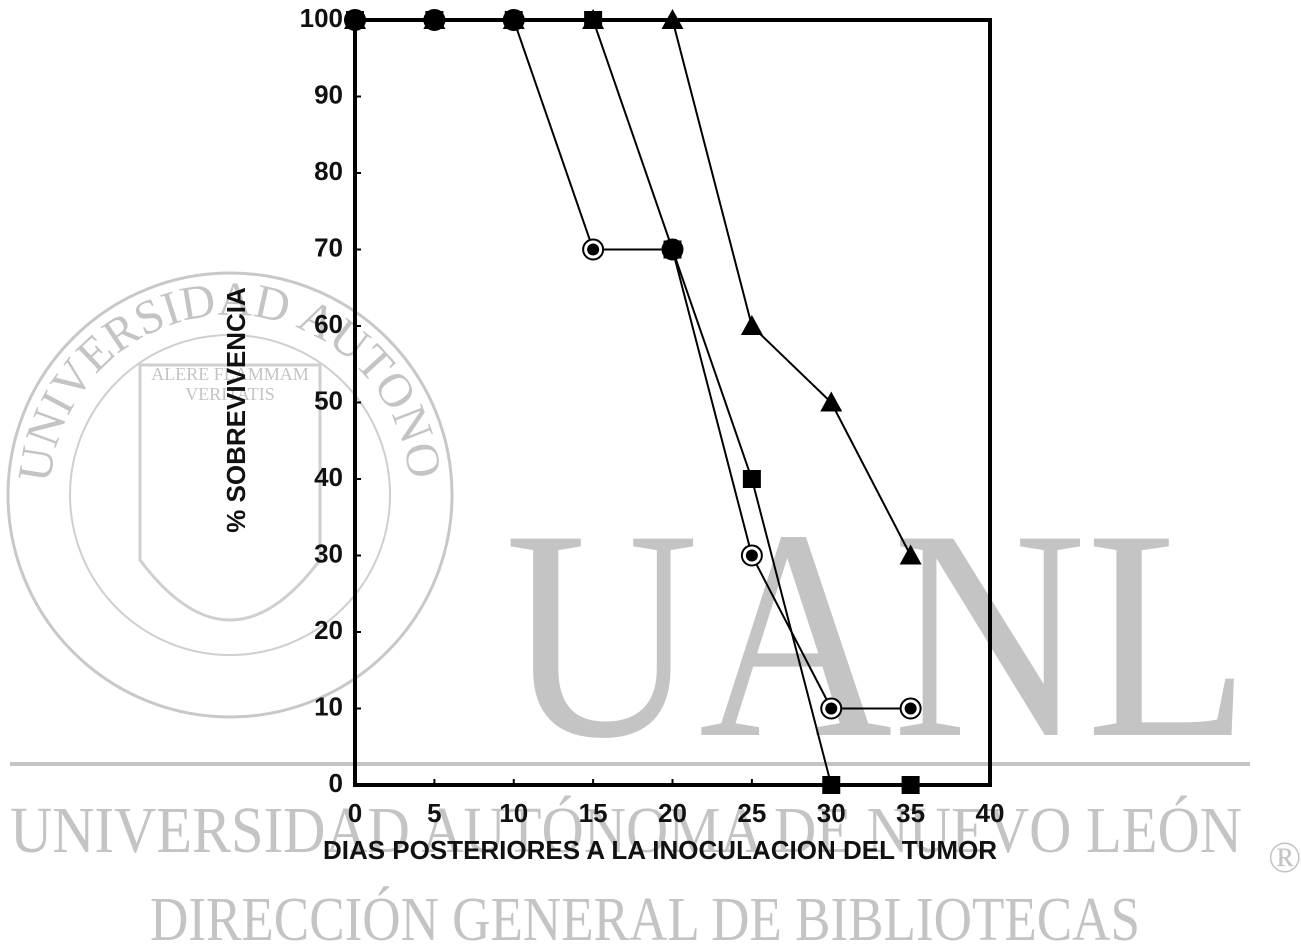 The image size is (1301, 948). I want to click on x-tick-label: 15, so click(593, 813).